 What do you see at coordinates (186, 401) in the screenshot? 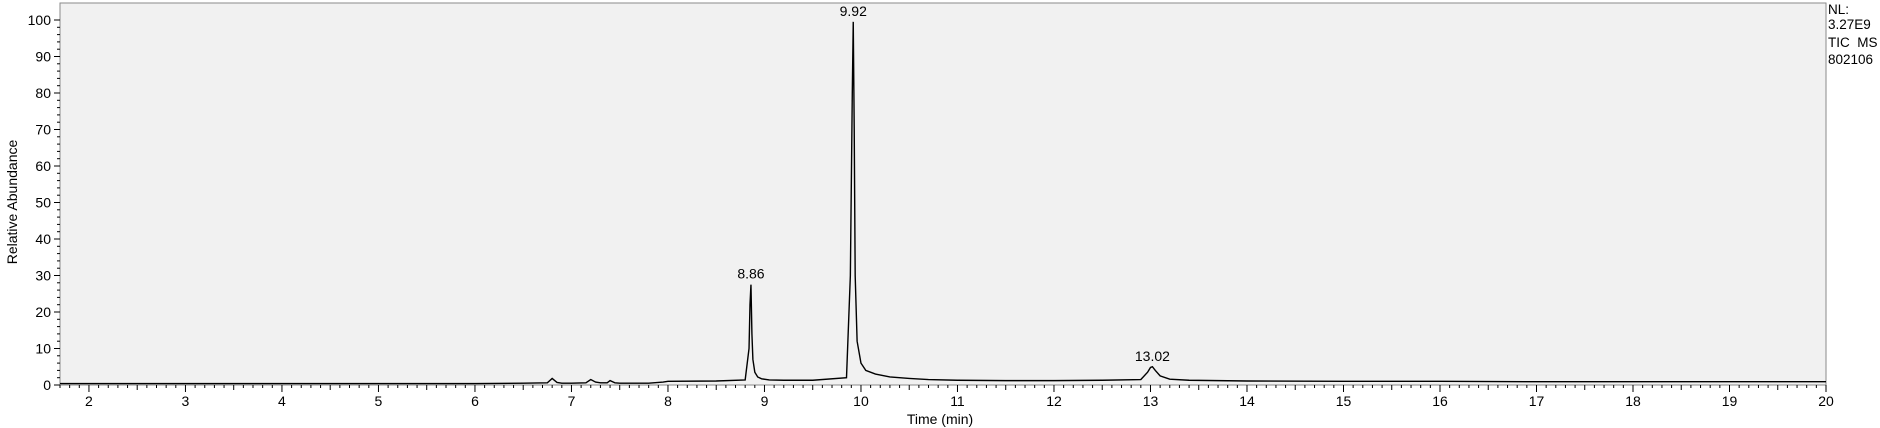
I see `x-tick-label: 3` at bounding box center [186, 401].